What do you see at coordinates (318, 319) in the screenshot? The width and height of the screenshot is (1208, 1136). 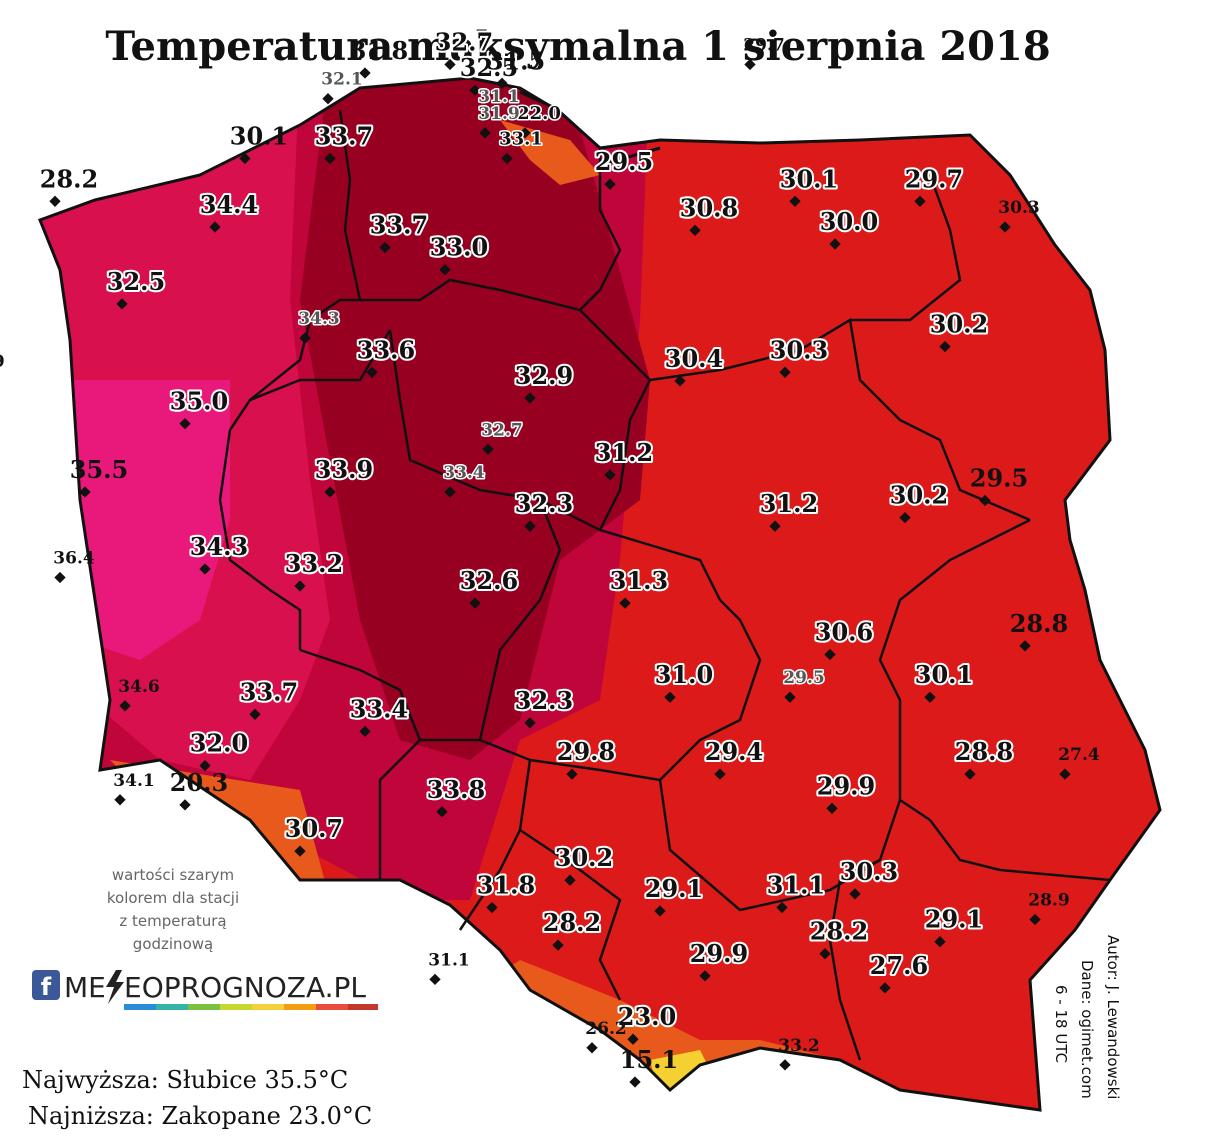 I see `station-value: 34.3` at bounding box center [318, 319].